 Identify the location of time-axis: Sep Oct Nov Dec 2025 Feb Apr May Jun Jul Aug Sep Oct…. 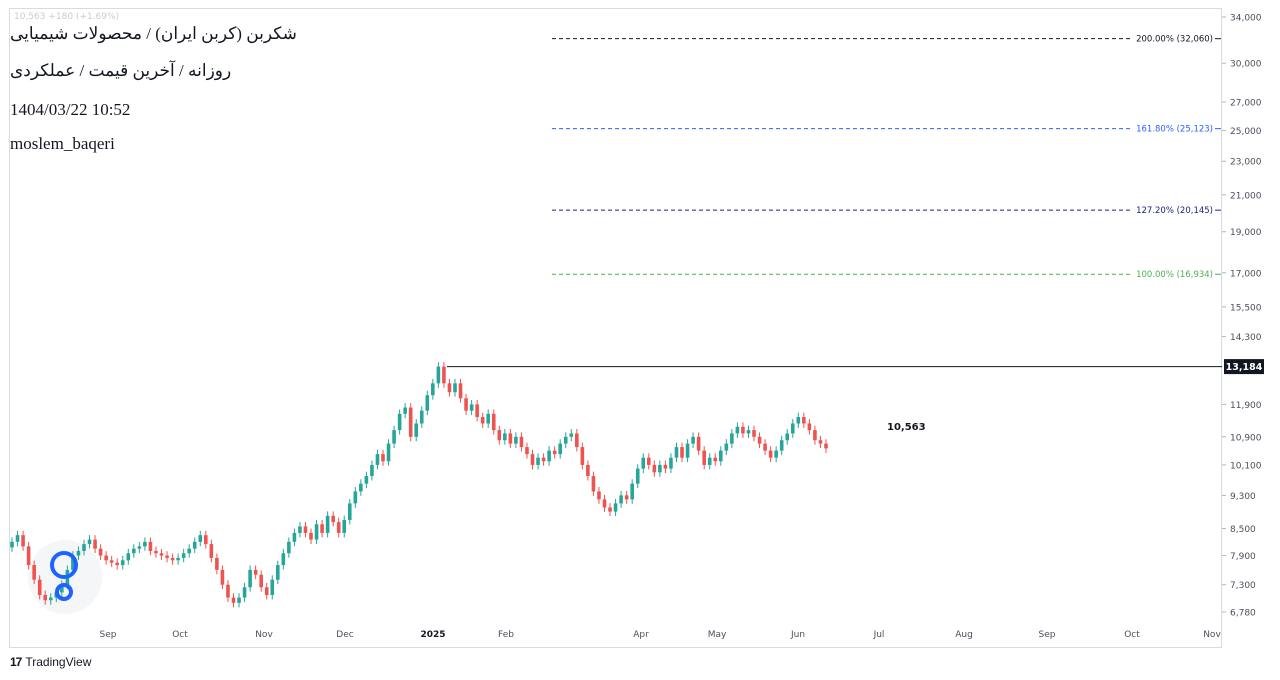
(661, 635).